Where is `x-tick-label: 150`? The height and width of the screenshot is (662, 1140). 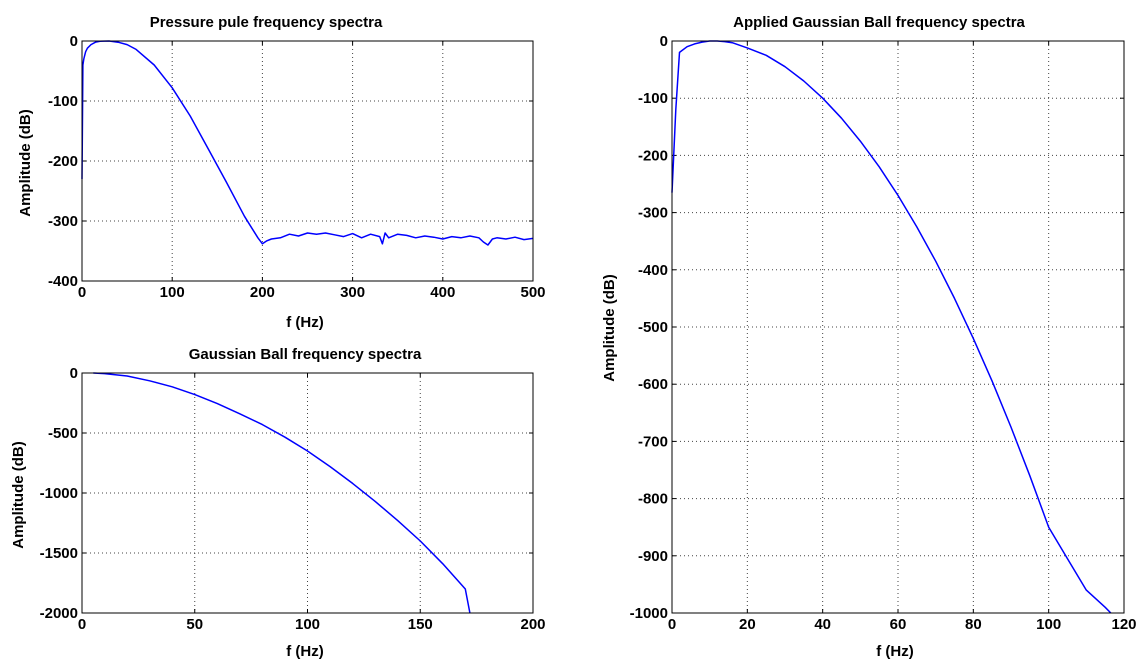 x-tick-label: 150 is located at coordinates (420, 624).